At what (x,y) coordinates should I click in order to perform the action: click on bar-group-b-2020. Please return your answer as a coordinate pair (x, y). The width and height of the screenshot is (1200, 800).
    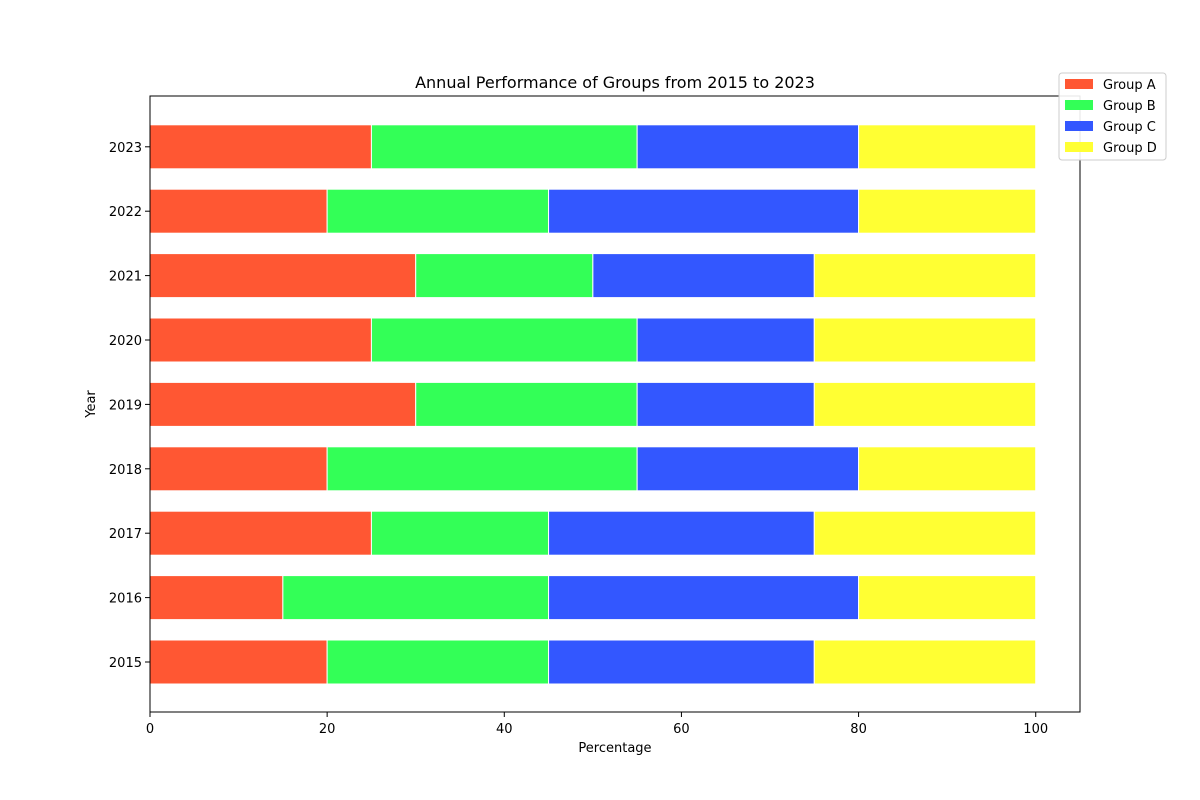
    Looking at the image, I should click on (504, 340).